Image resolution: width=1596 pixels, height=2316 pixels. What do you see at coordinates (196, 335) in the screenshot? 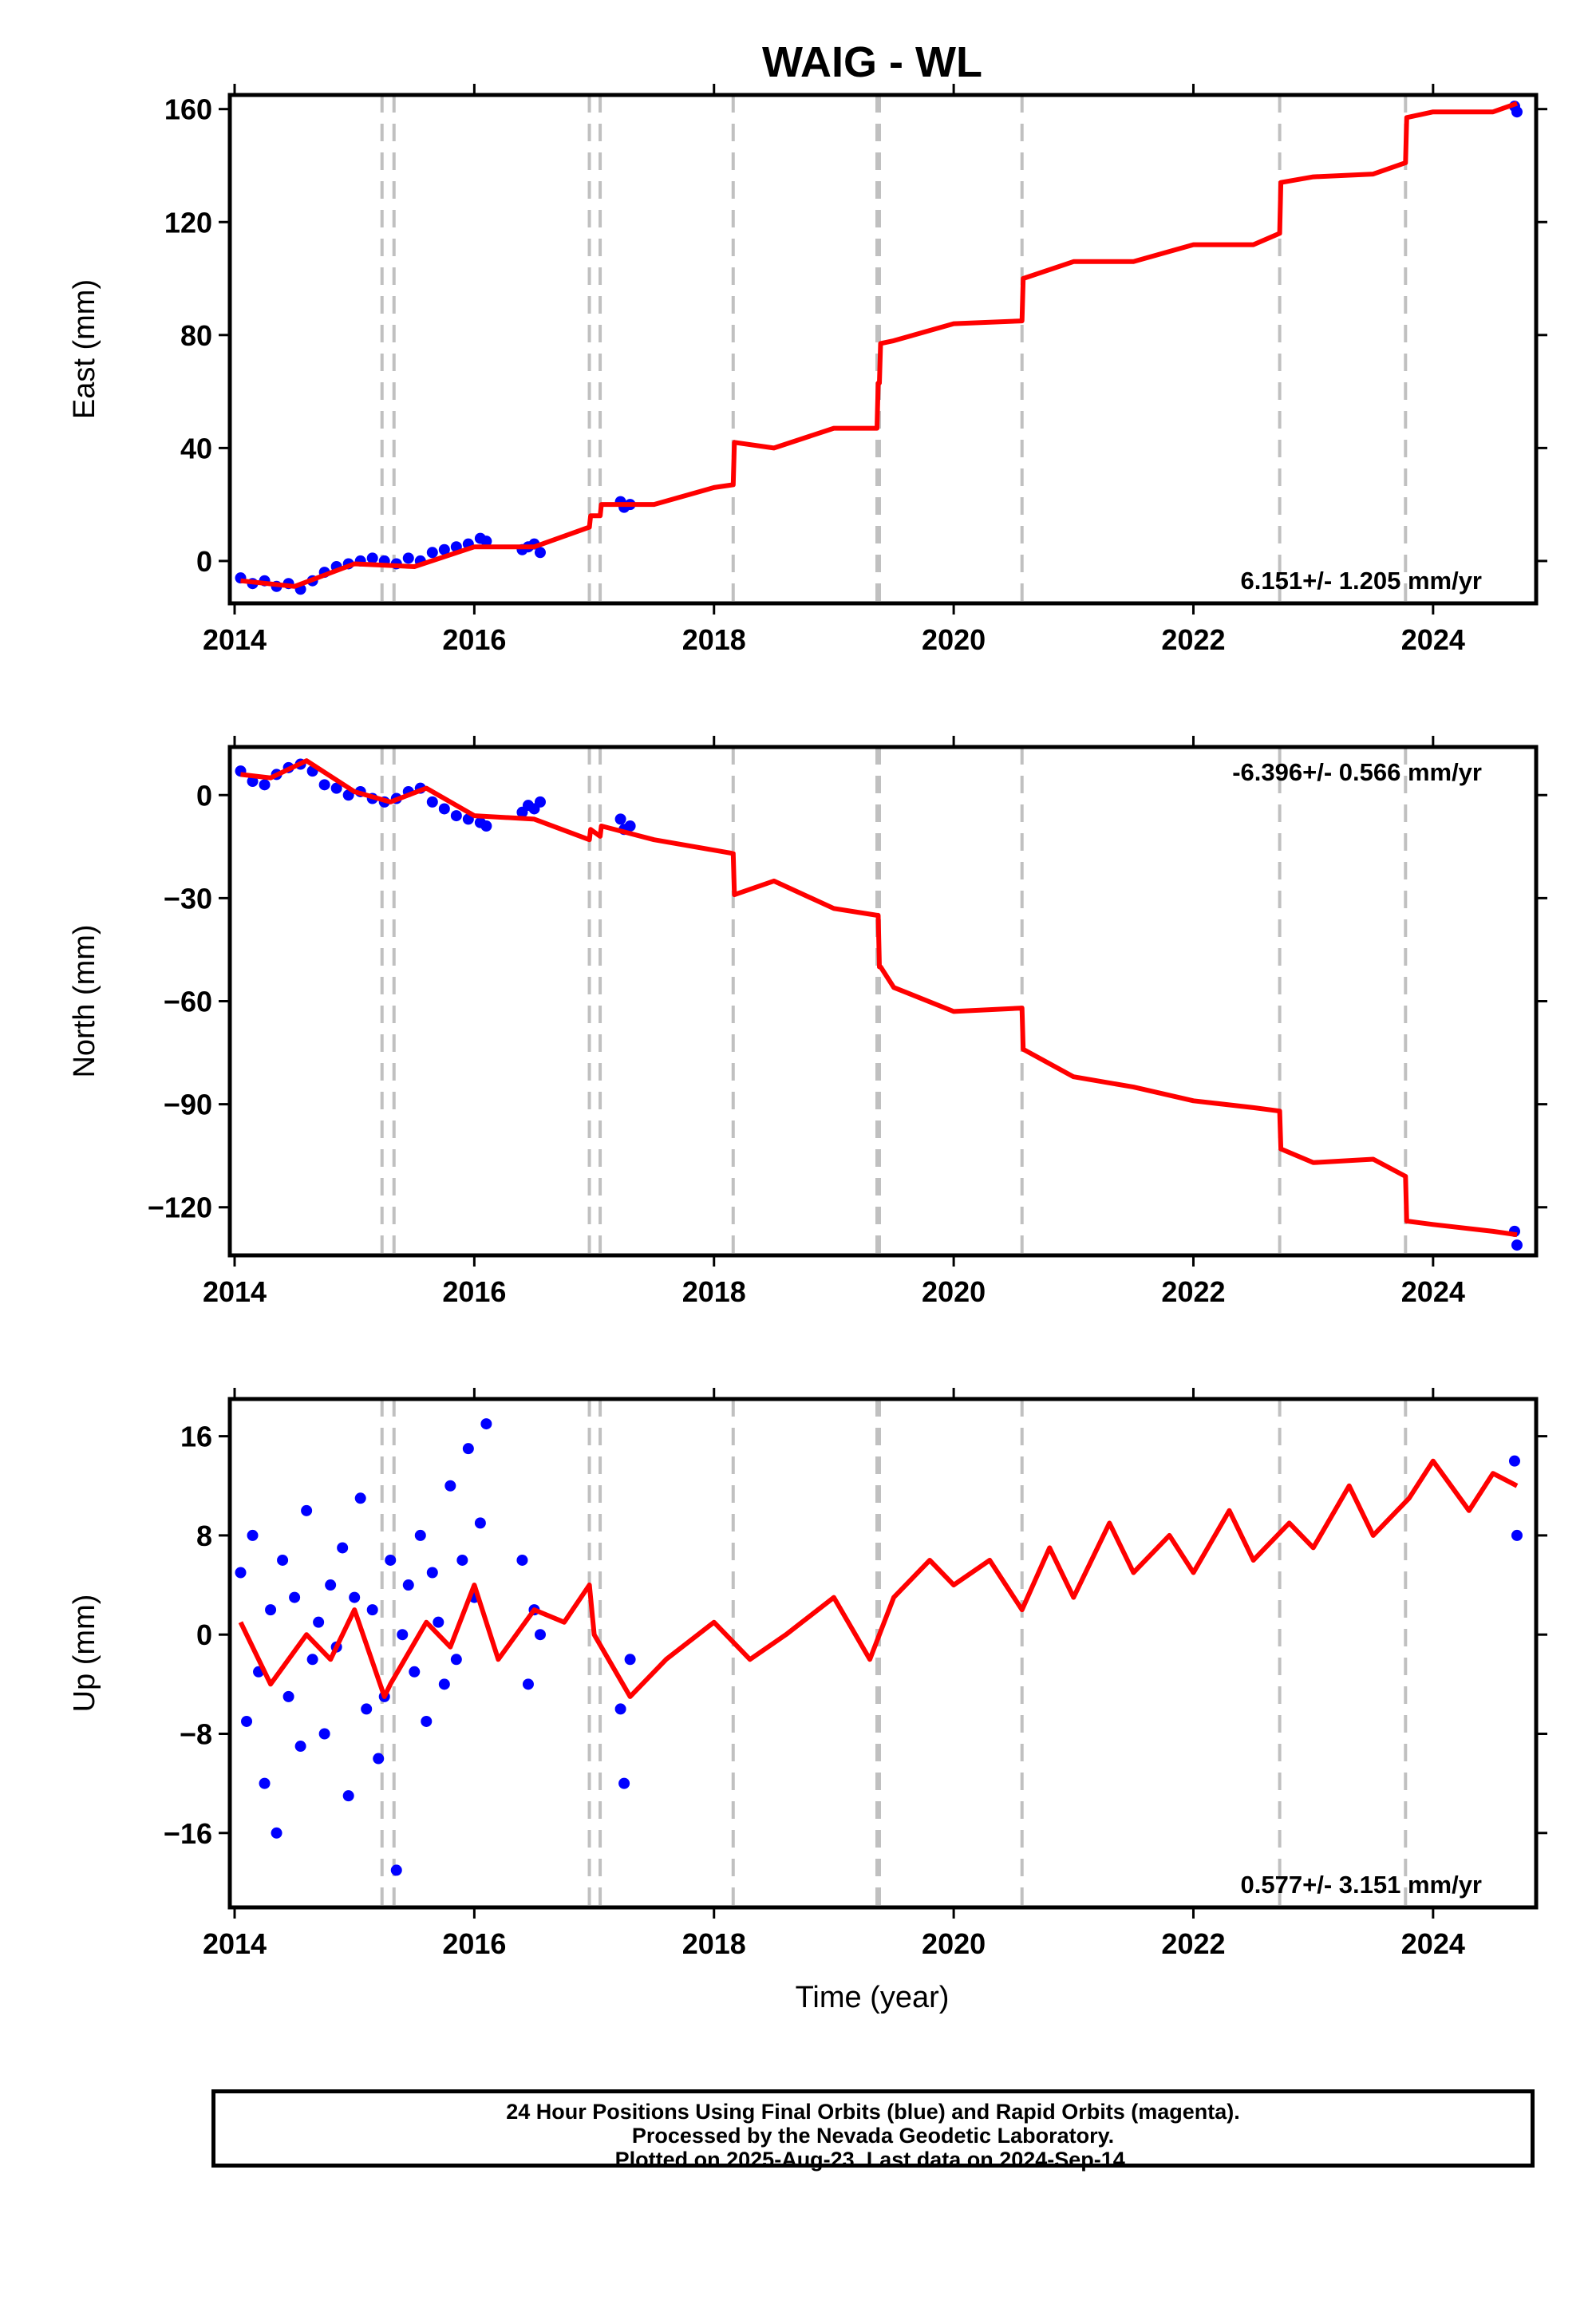
I see `y-tick-label: 80` at bounding box center [196, 335].